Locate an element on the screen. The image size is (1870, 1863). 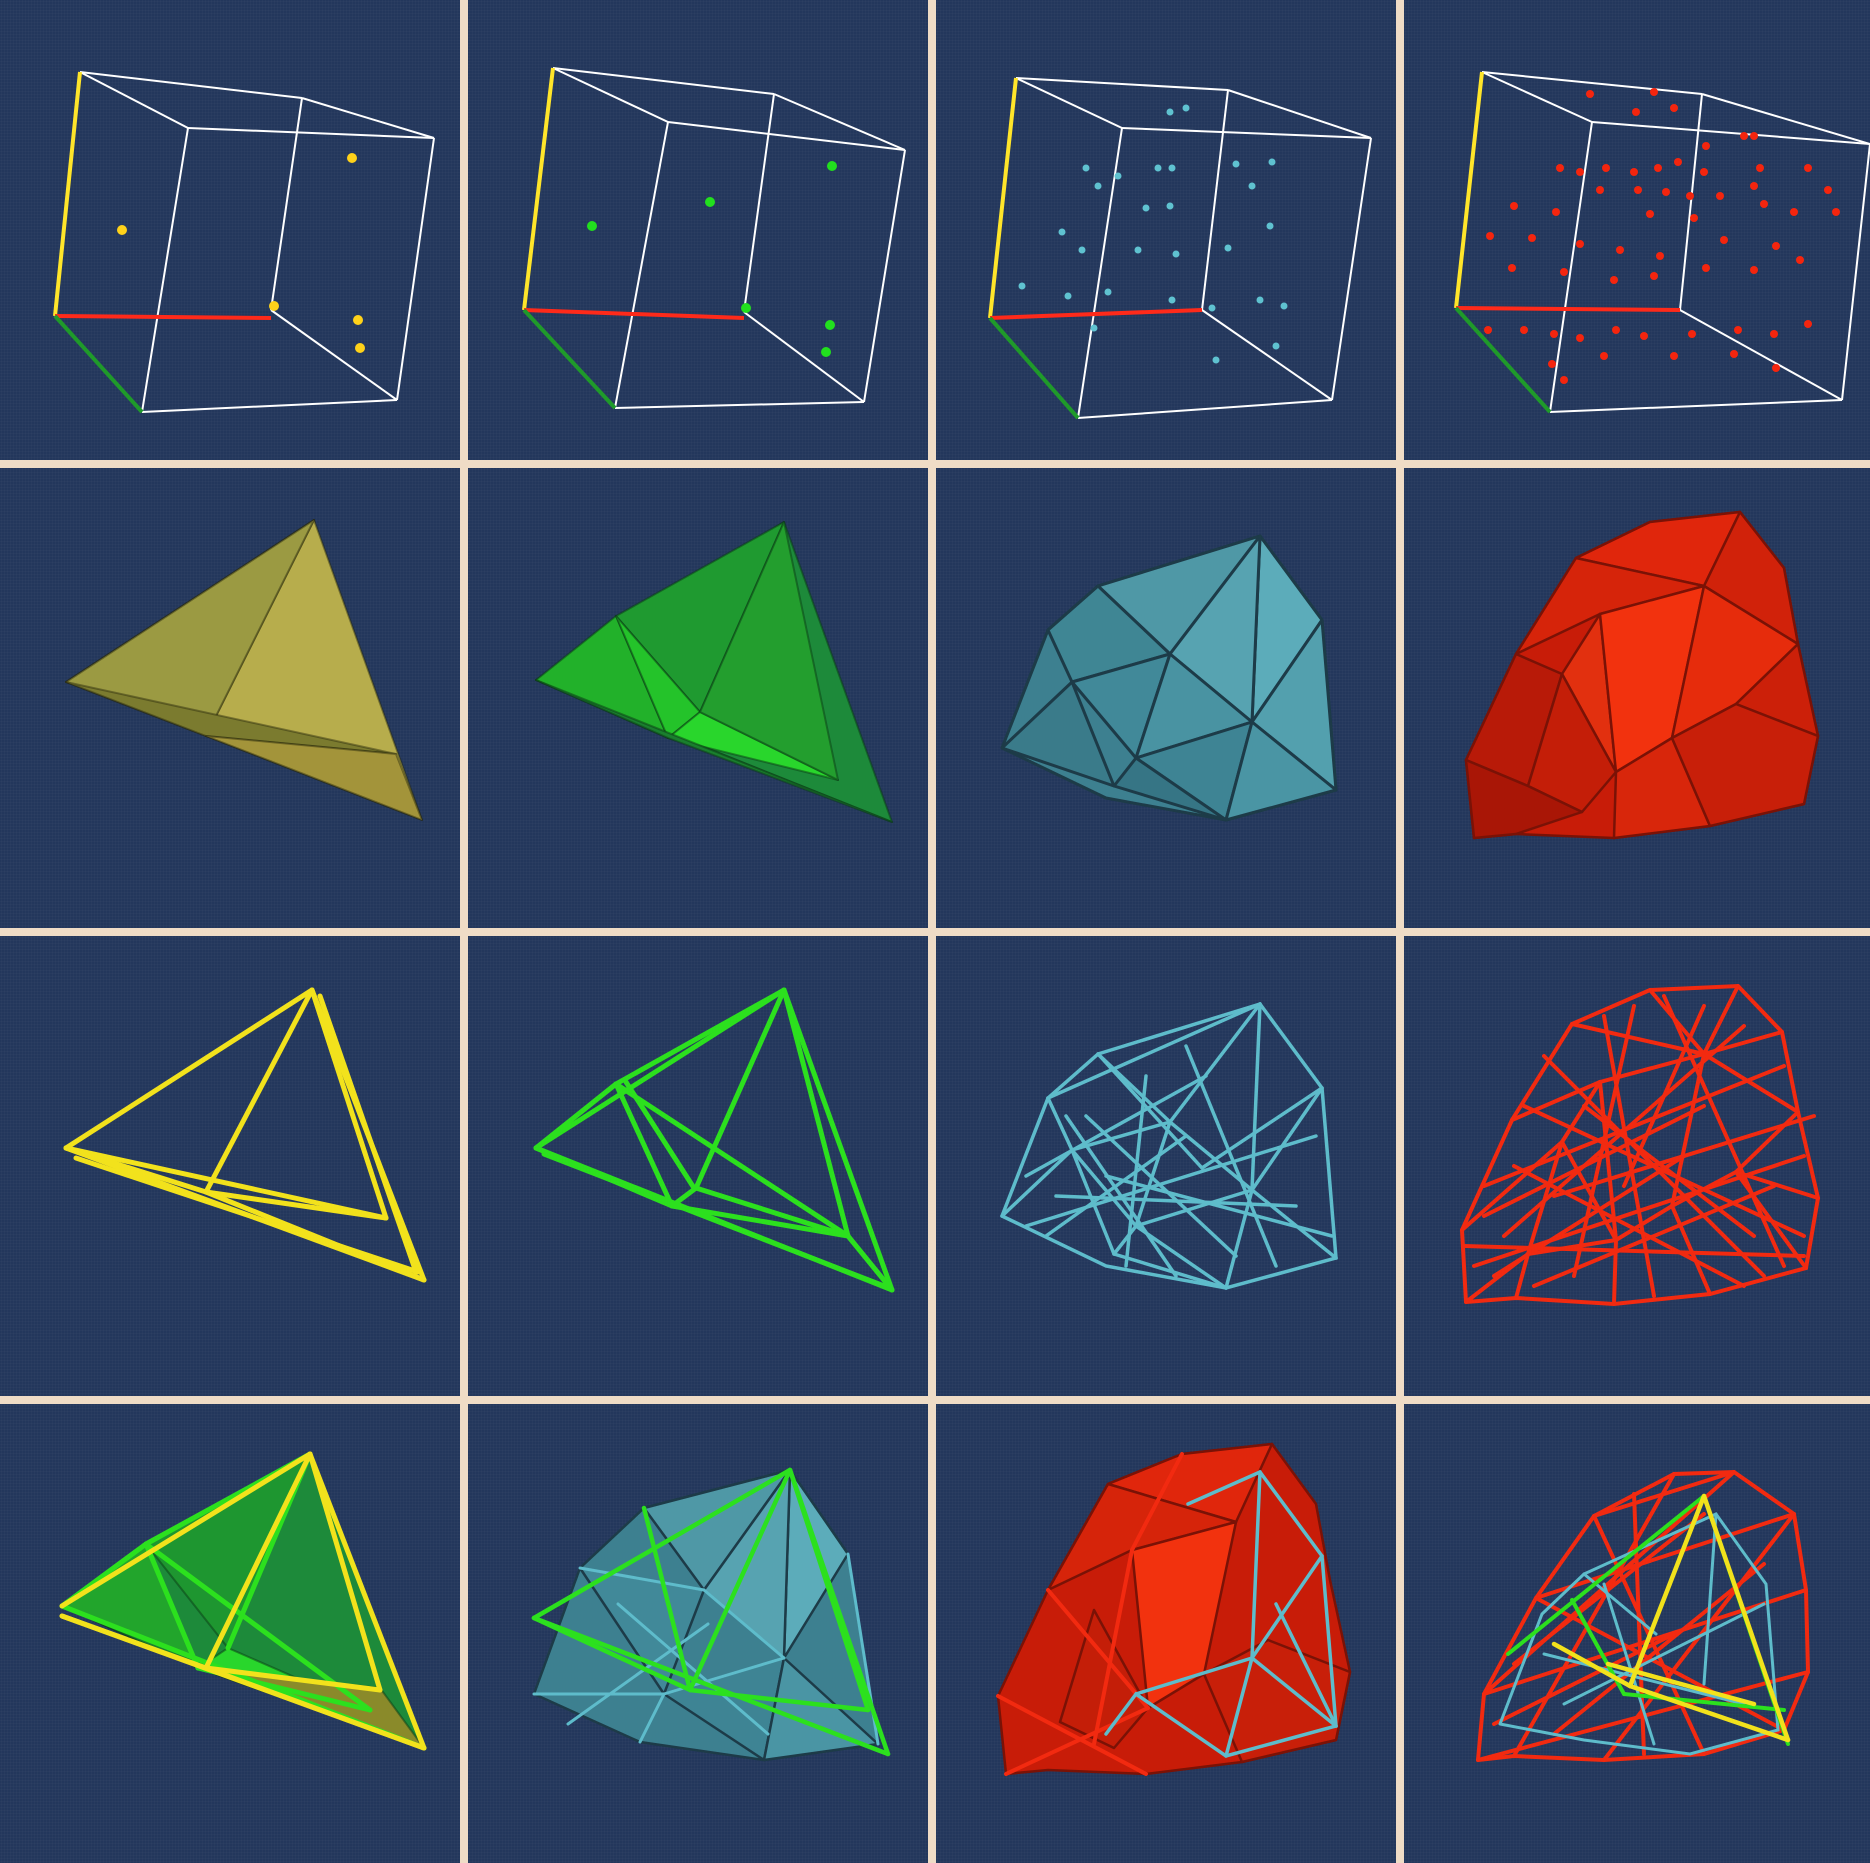
panel-r2-c4 is located at coordinates (1637, 702).